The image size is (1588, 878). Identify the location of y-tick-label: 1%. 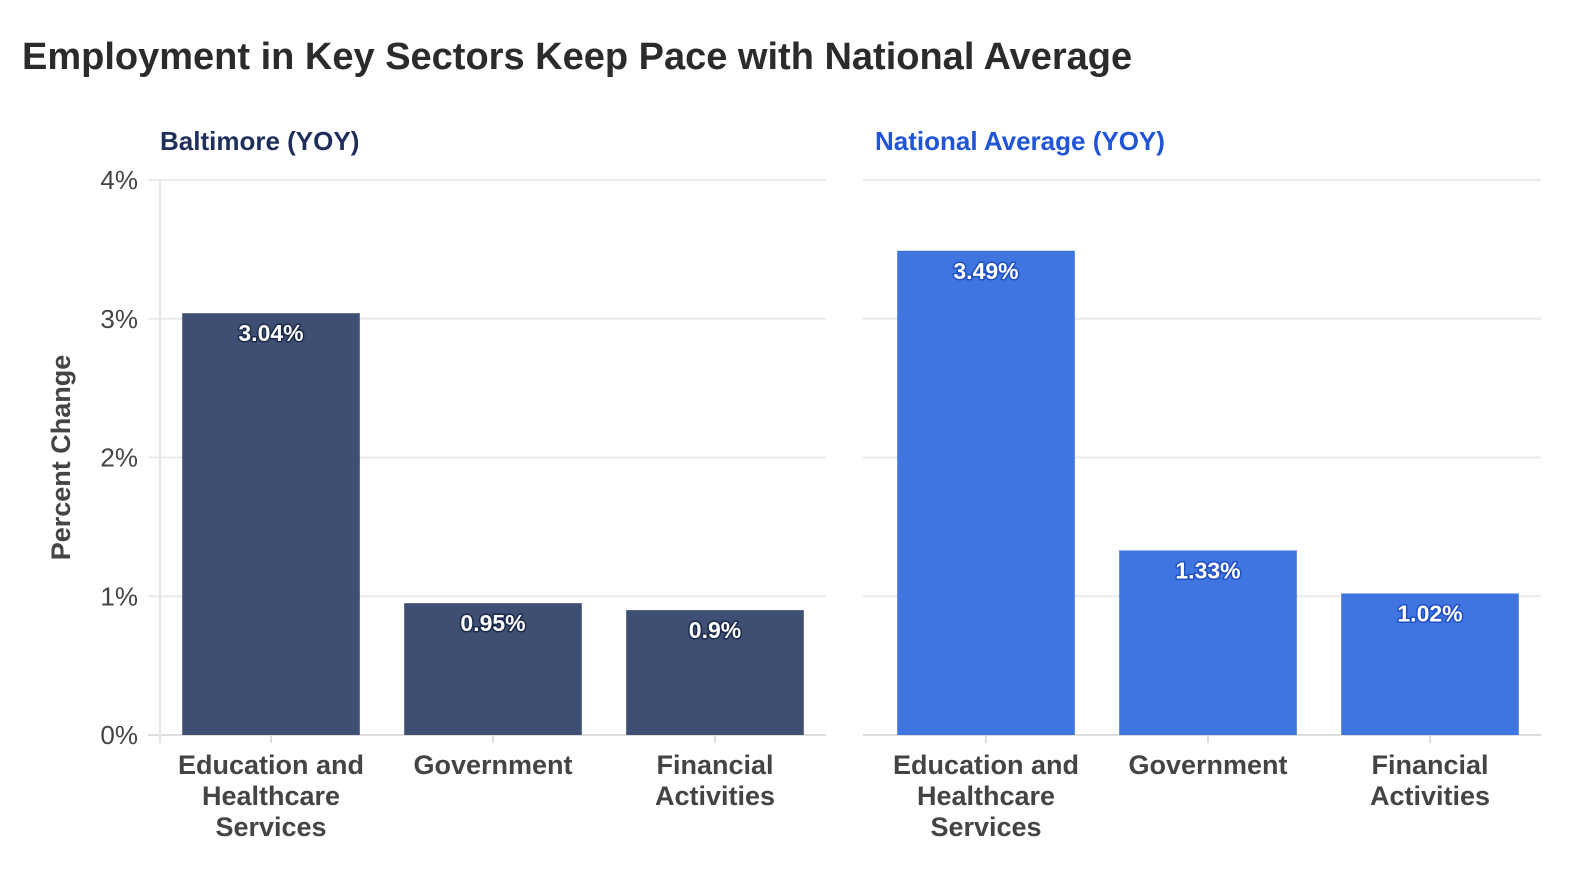
(119, 596).